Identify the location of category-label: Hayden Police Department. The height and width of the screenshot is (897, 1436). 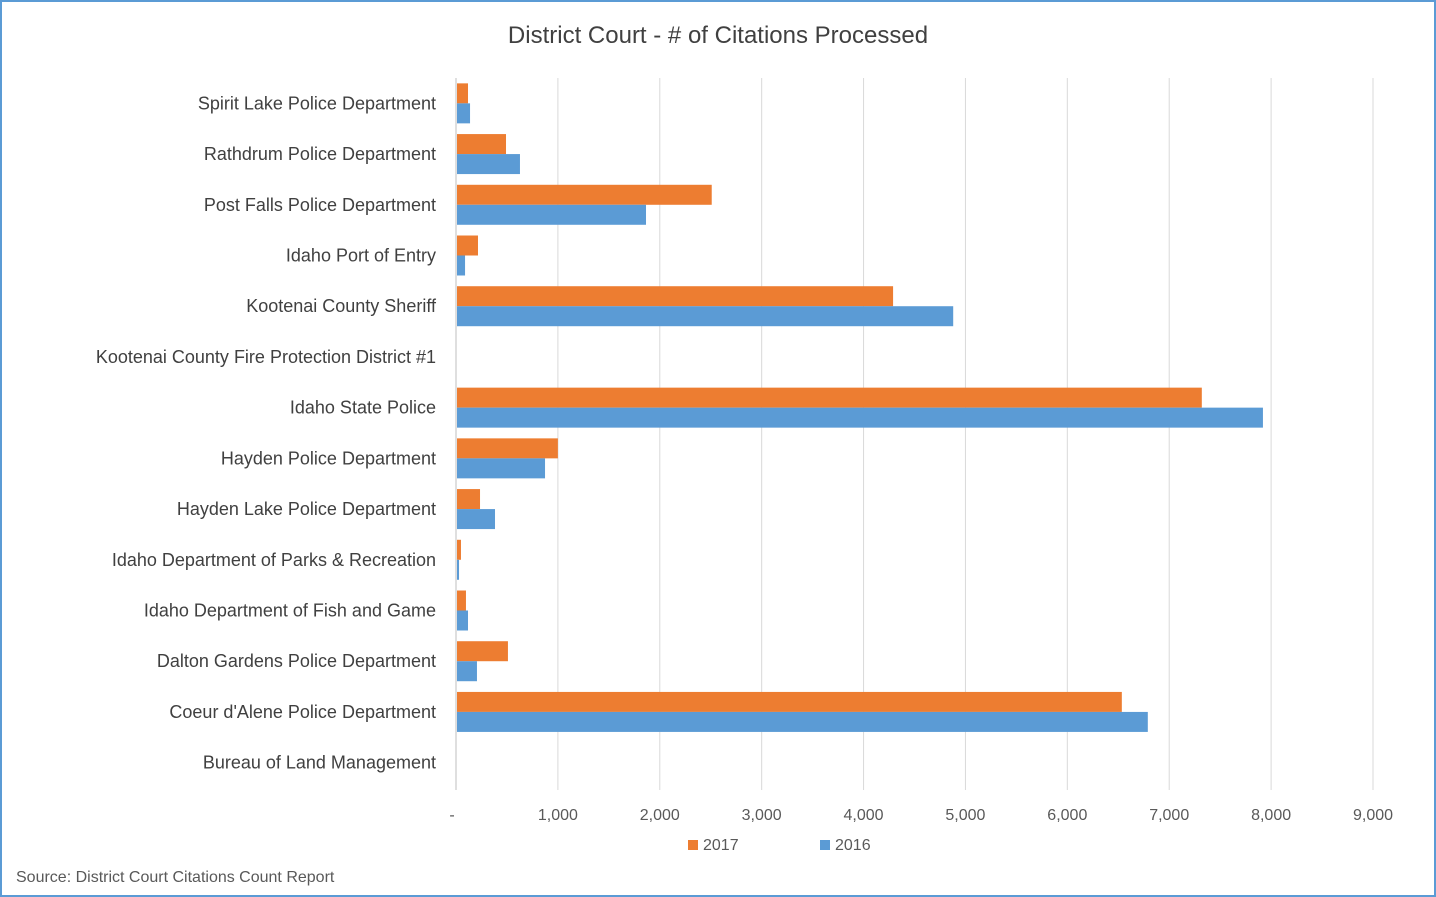
(328, 458).